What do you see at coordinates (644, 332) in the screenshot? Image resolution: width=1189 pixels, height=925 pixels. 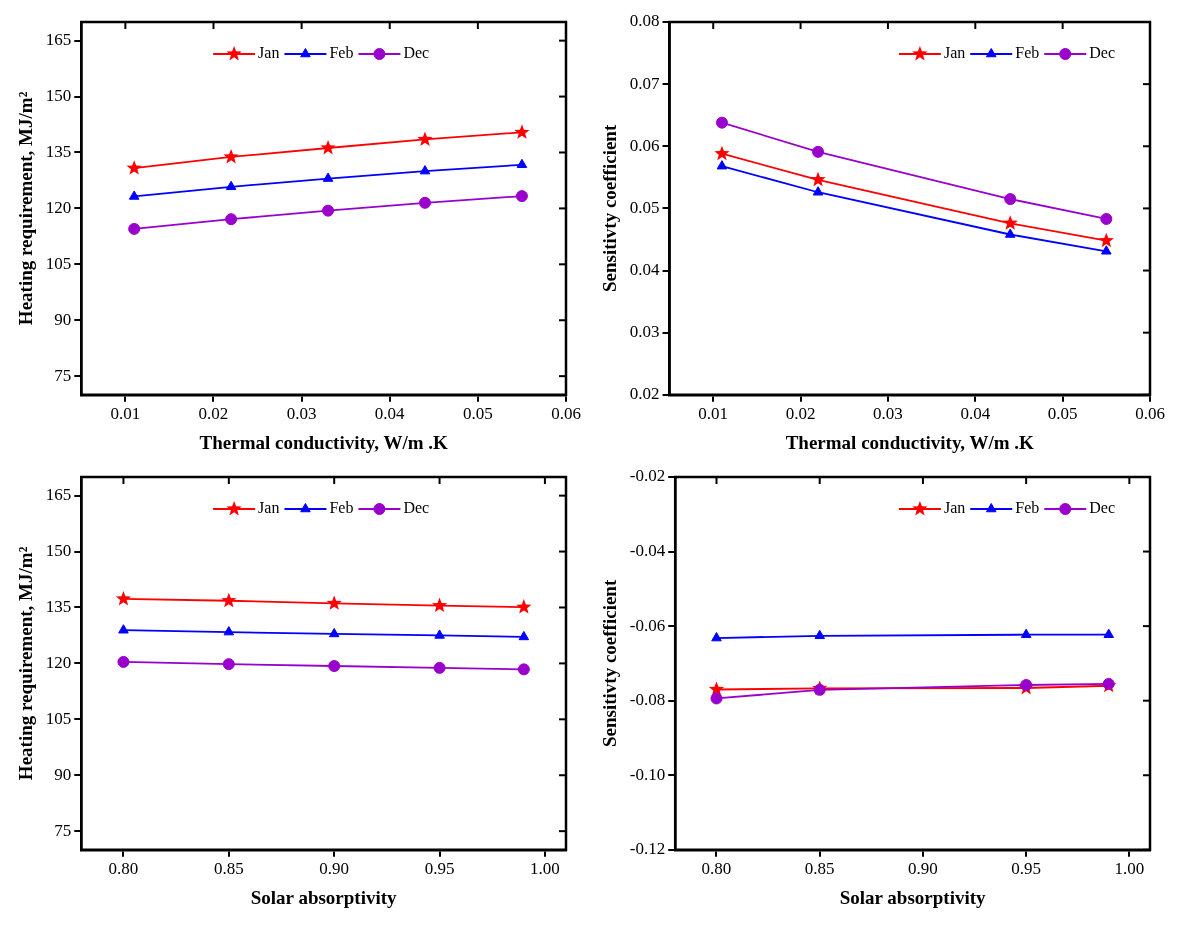 I see `y-tick-label: 0.03` at bounding box center [644, 332].